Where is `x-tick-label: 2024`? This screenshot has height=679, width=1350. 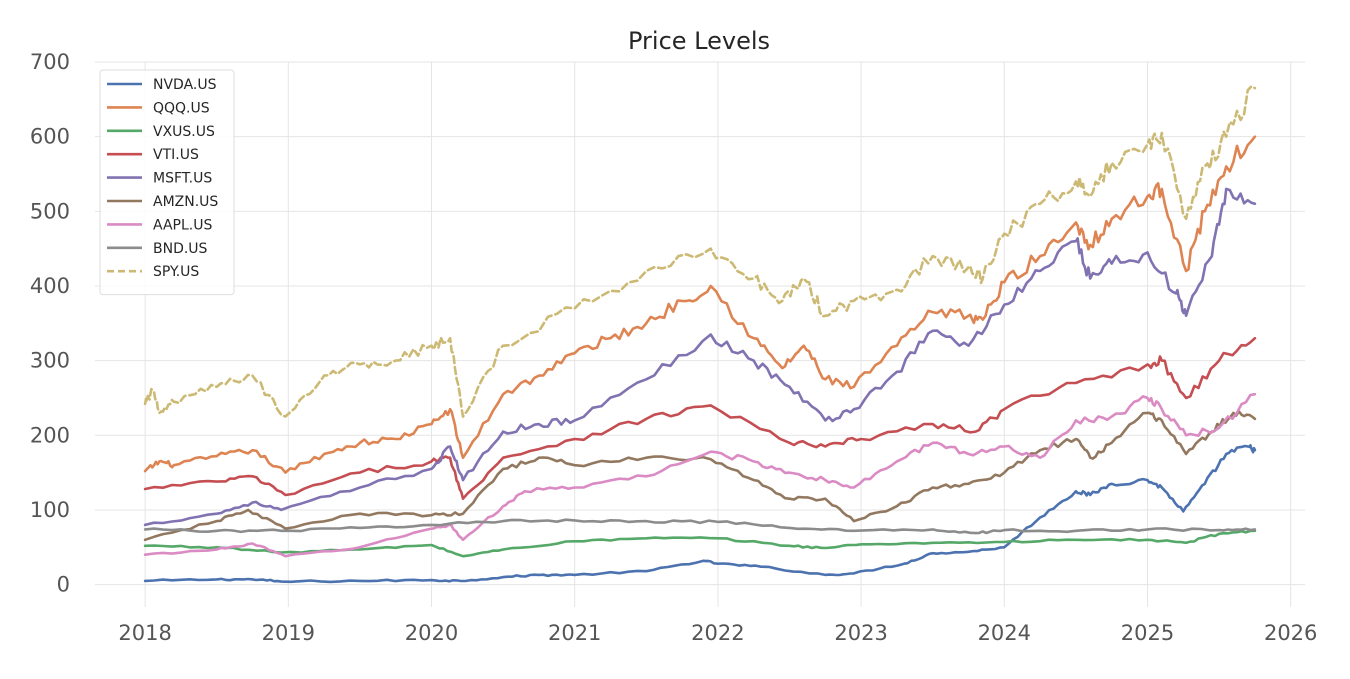 x-tick-label: 2024 is located at coordinates (1004, 633).